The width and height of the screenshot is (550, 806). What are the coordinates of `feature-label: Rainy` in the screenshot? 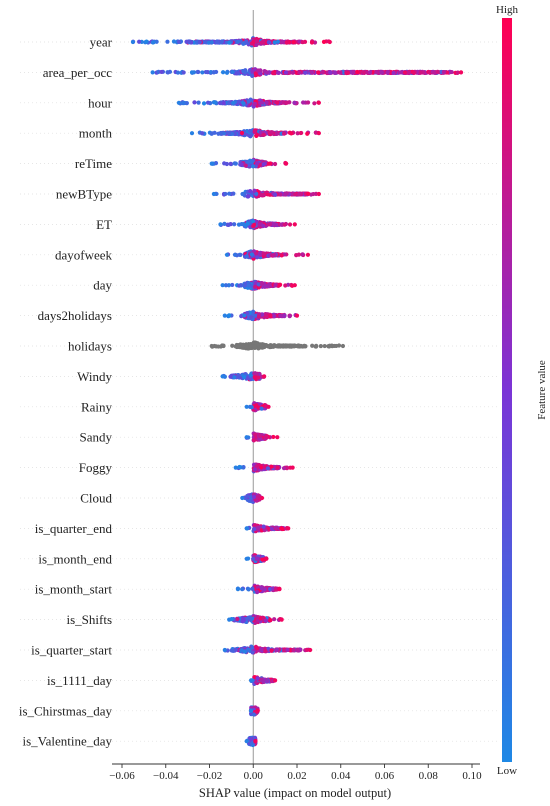 It's located at (97, 406).